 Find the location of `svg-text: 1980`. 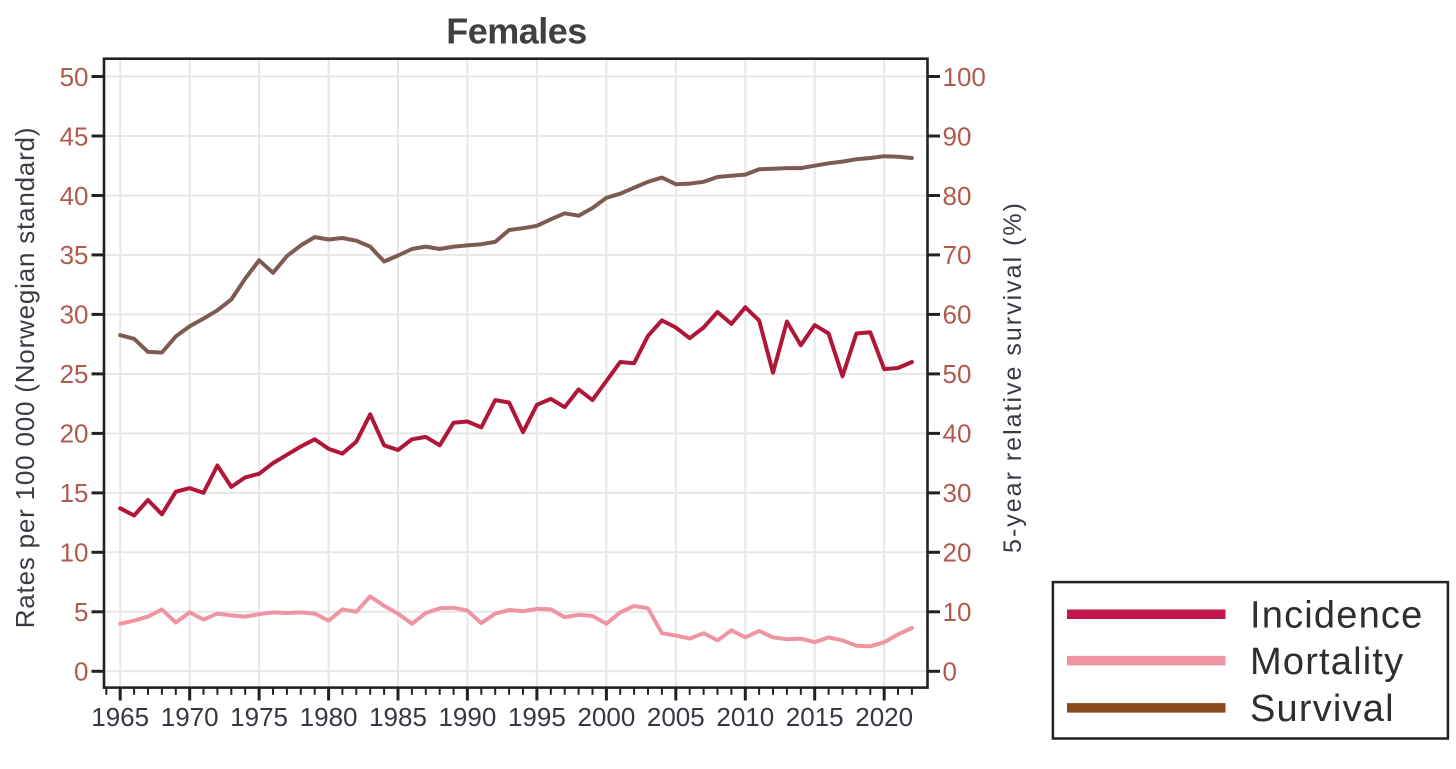

svg-text: 1980 is located at coordinates (329, 717).